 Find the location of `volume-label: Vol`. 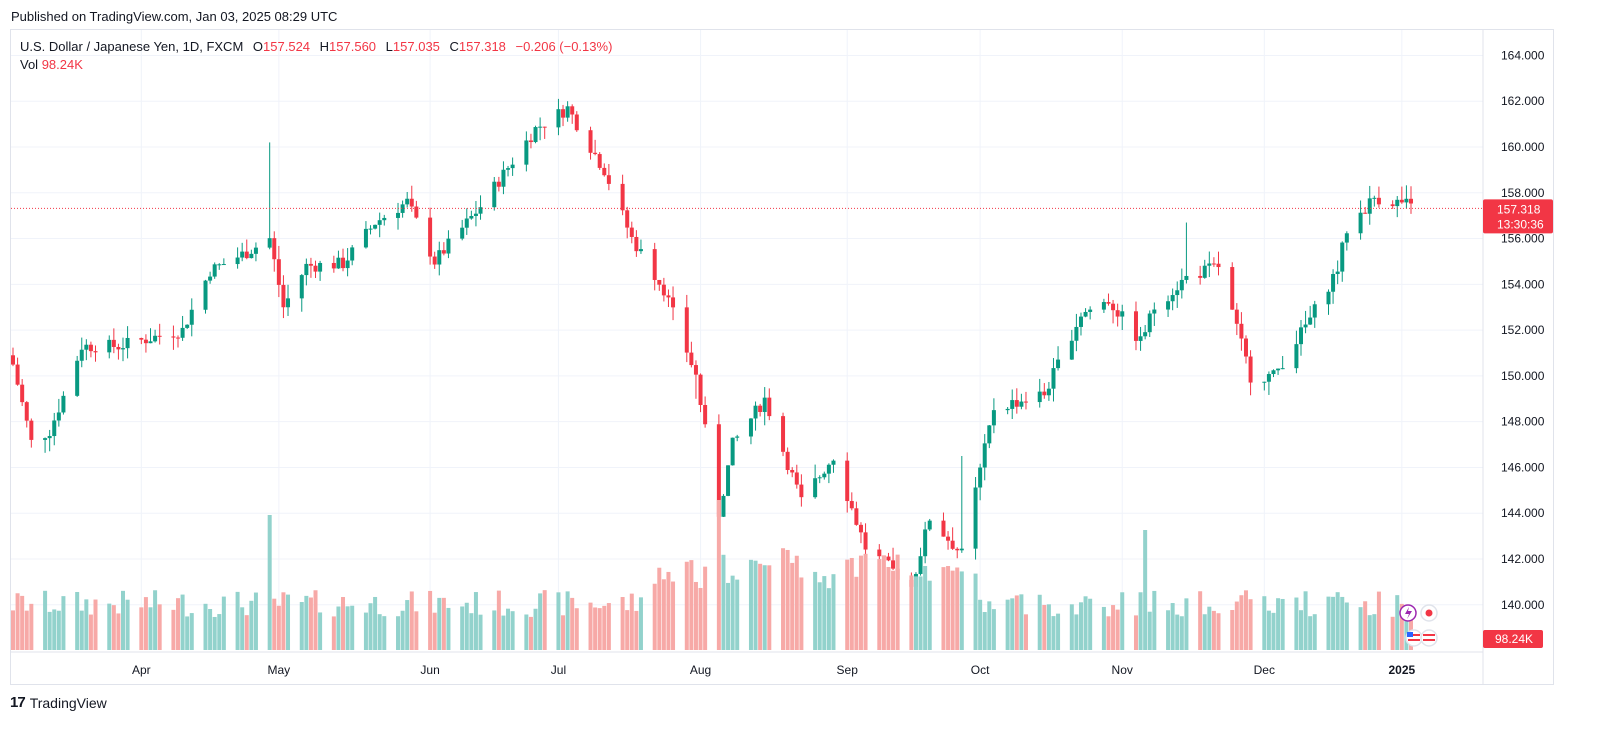

volume-label: Vol is located at coordinates (29, 64).